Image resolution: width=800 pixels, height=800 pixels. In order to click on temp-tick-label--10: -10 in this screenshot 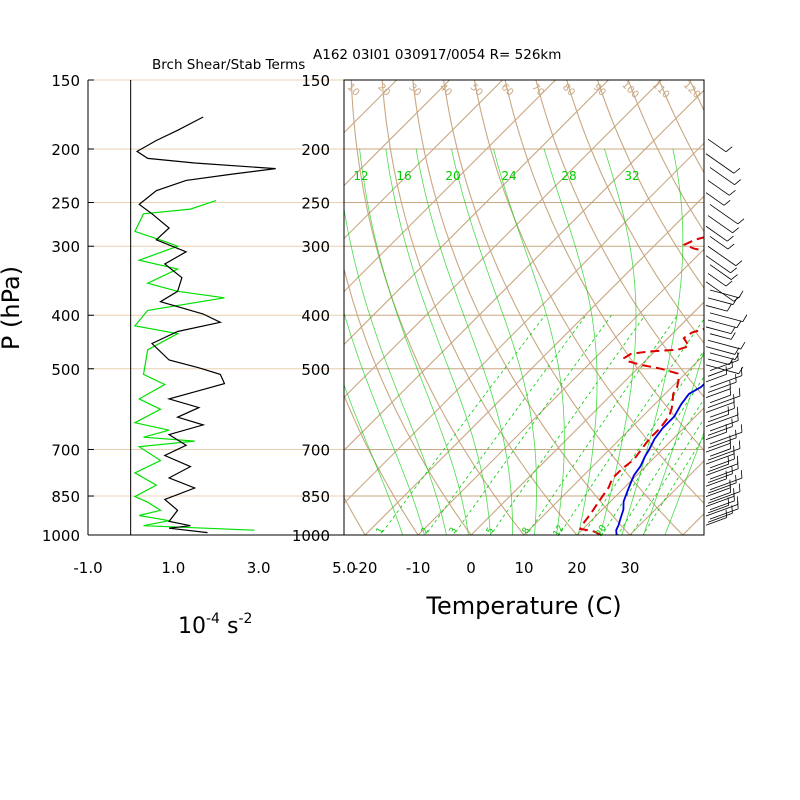, I will do `click(418, 568)`.